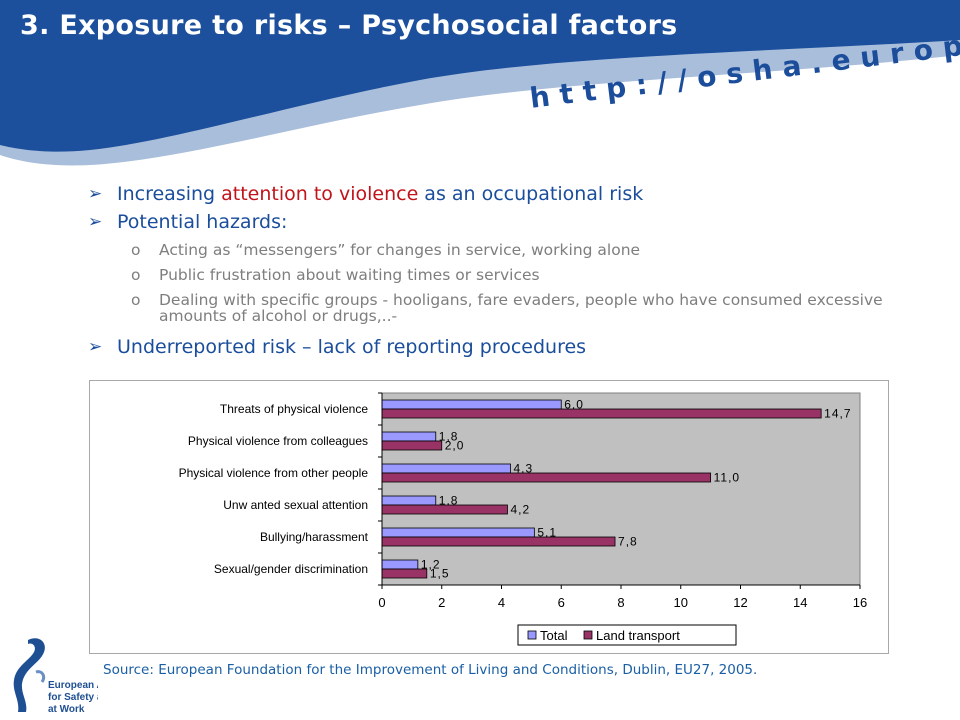 The height and width of the screenshot is (720, 960). What do you see at coordinates (455, 446) in the screenshot?
I see `data-label: 2,0` at bounding box center [455, 446].